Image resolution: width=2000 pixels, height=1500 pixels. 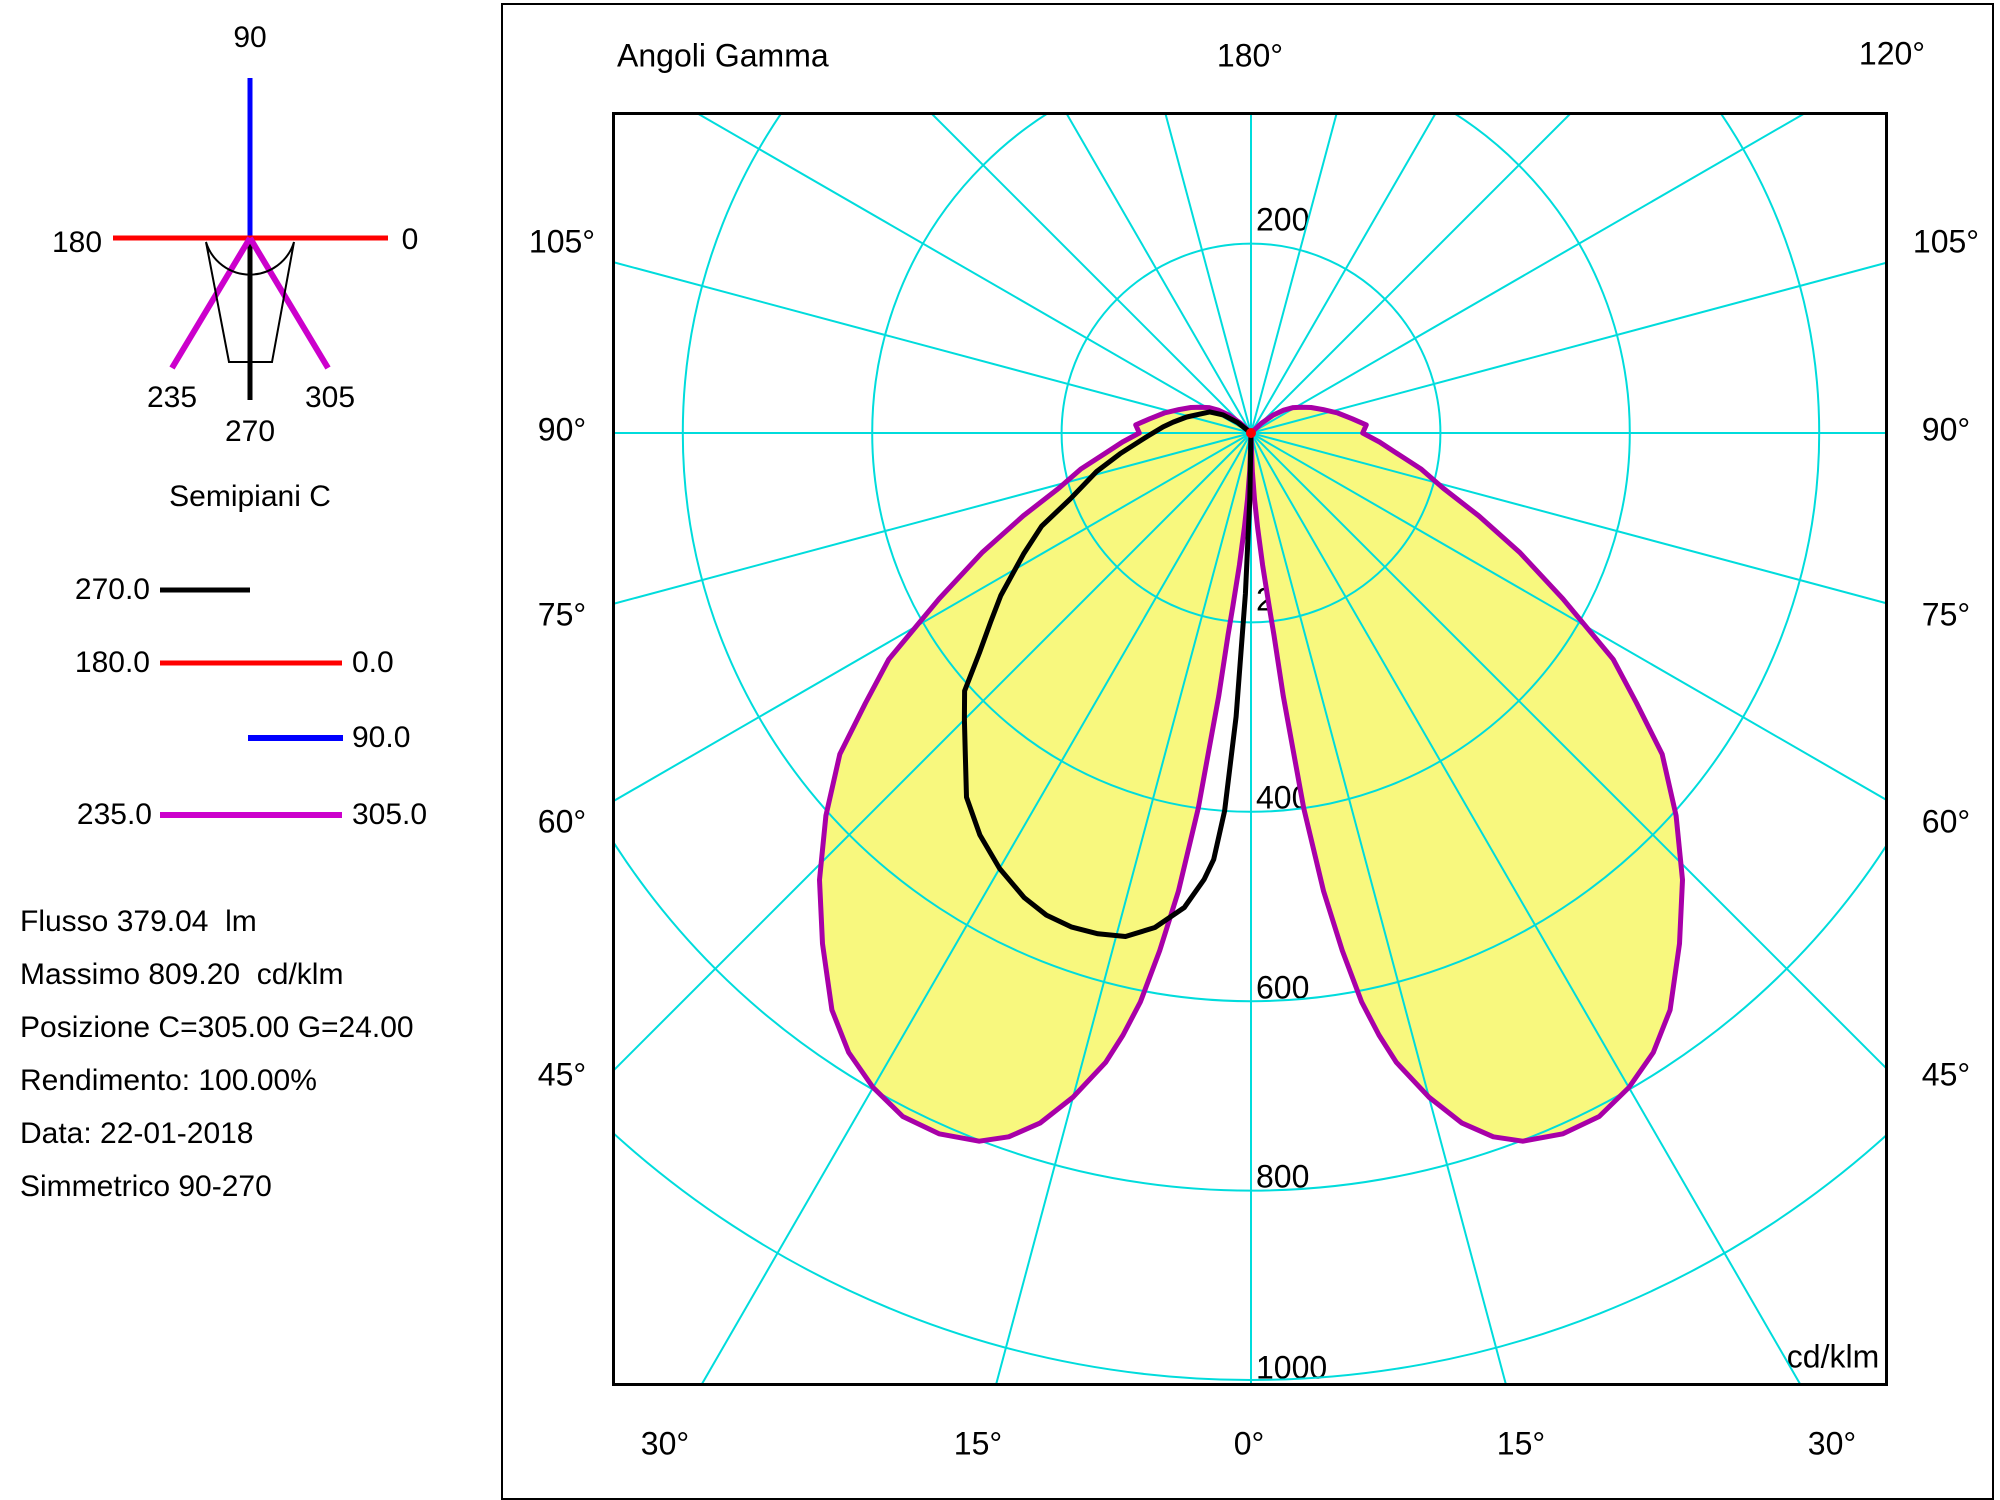 What do you see at coordinates (1832, 1443) in the screenshot?
I see `bottom-label-30r: 30°` at bounding box center [1832, 1443].